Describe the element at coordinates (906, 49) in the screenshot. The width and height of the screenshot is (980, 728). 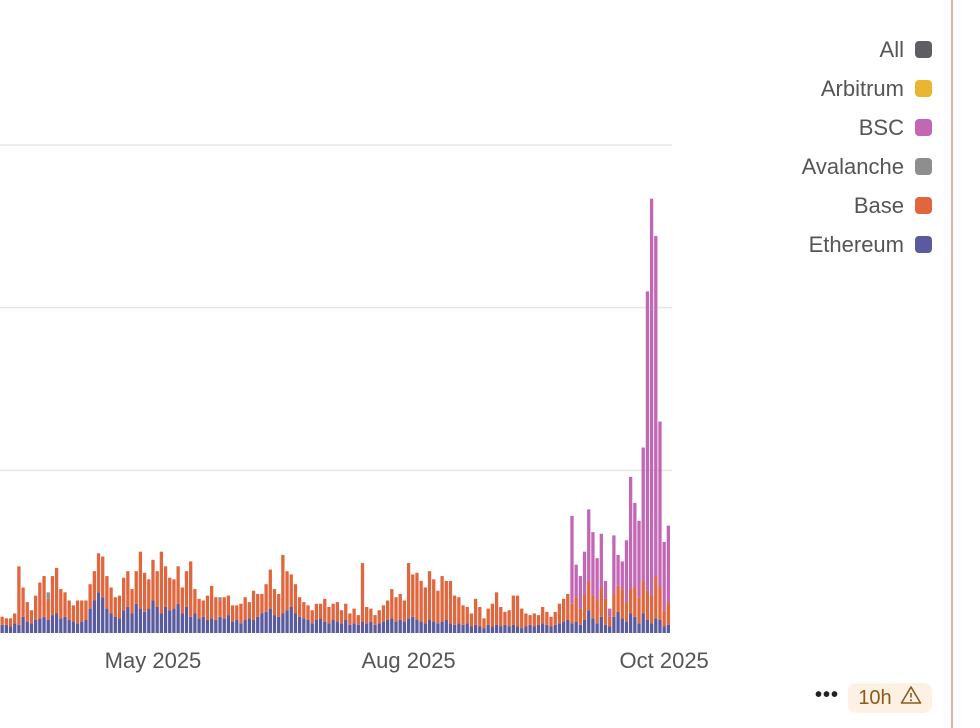
I see `legend-item-all: All` at that location.